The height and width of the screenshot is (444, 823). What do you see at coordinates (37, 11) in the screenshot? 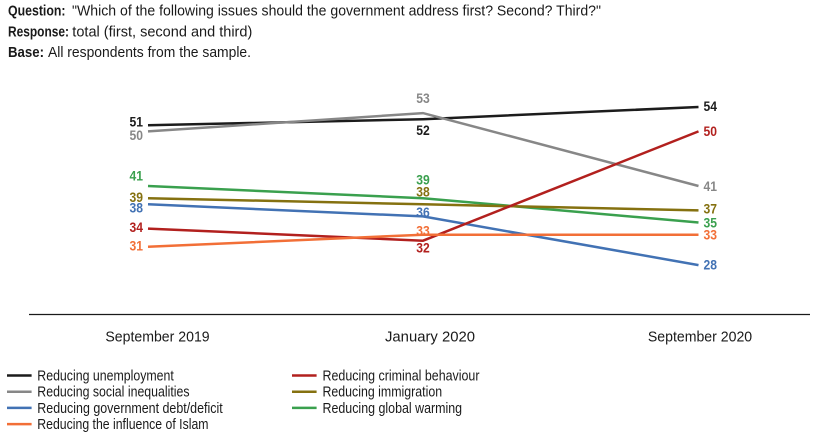
I see `svg-text: Question:` at bounding box center [37, 11].